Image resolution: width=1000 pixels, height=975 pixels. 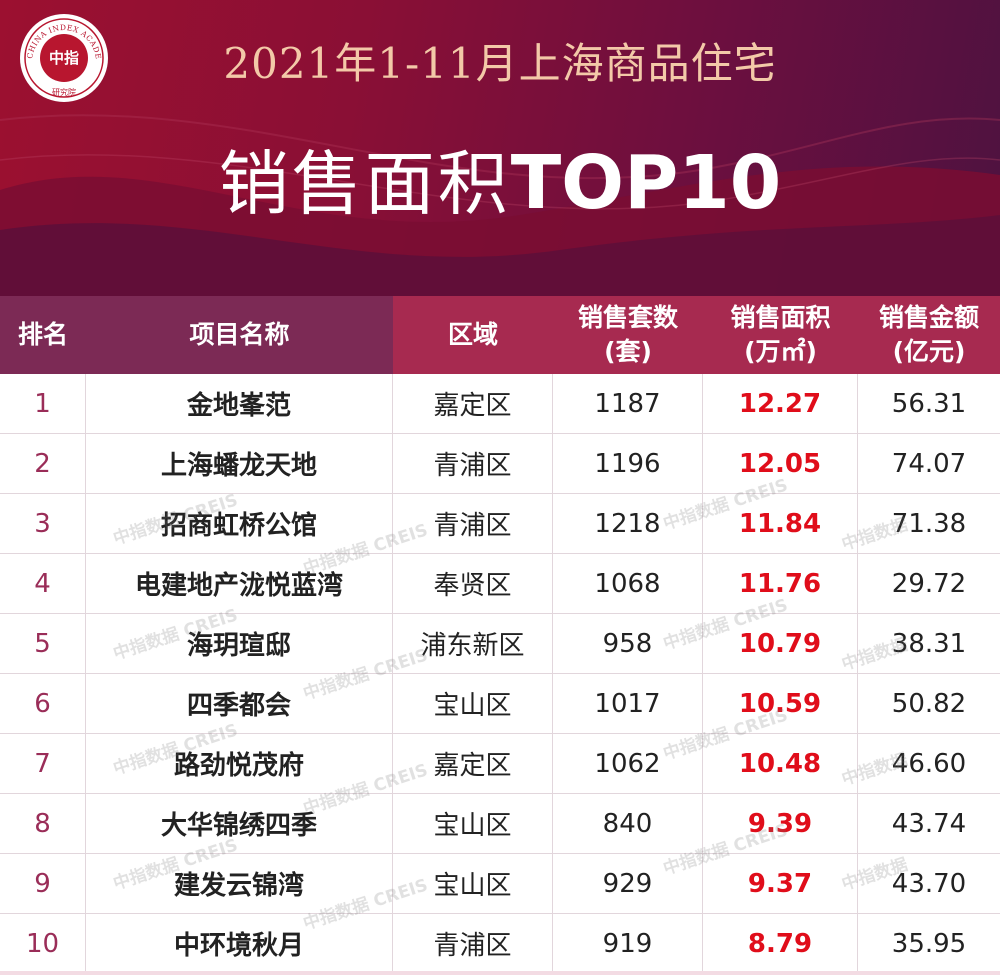 What do you see at coordinates (780, 823) in the screenshot?
I see `area-cell: 9.39` at bounding box center [780, 823].